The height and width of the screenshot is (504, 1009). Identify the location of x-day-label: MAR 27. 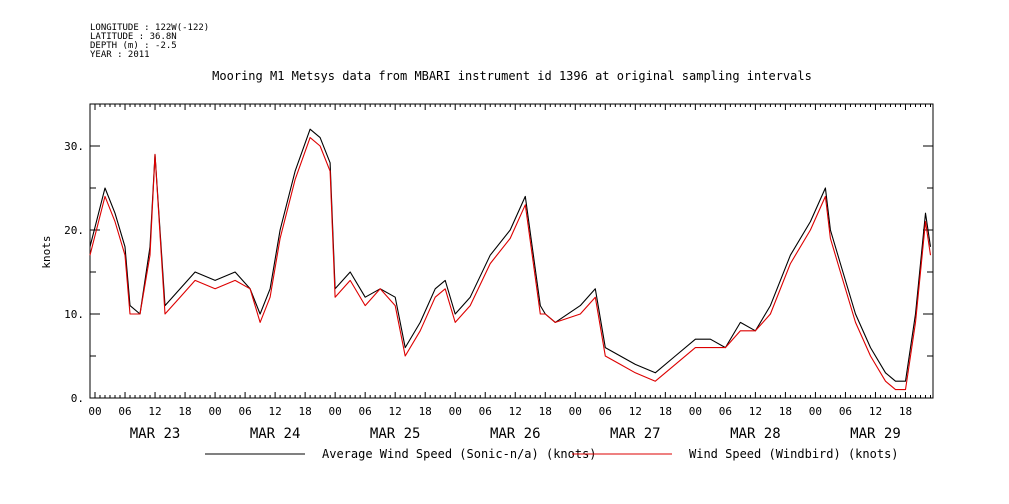
(635, 434).